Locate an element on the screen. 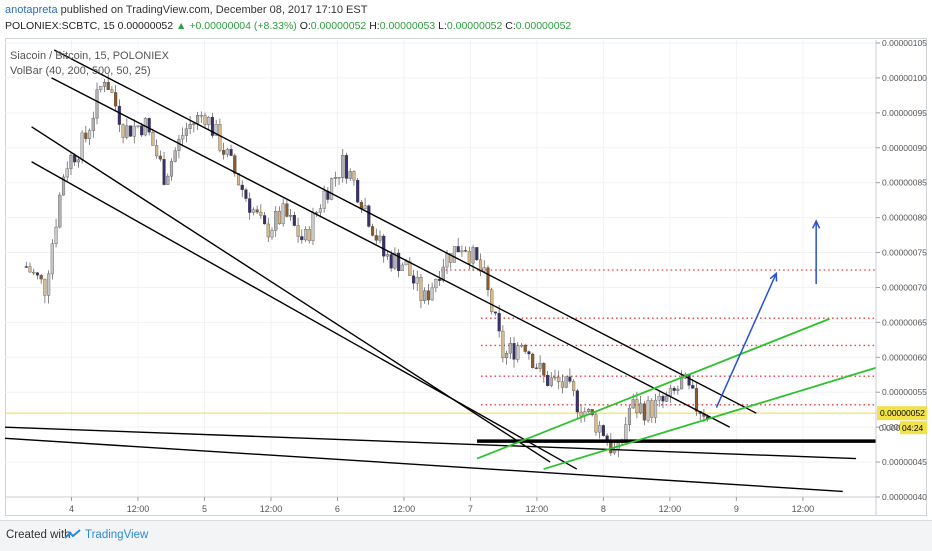  open-label: O: is located at coordinates (303, 26).